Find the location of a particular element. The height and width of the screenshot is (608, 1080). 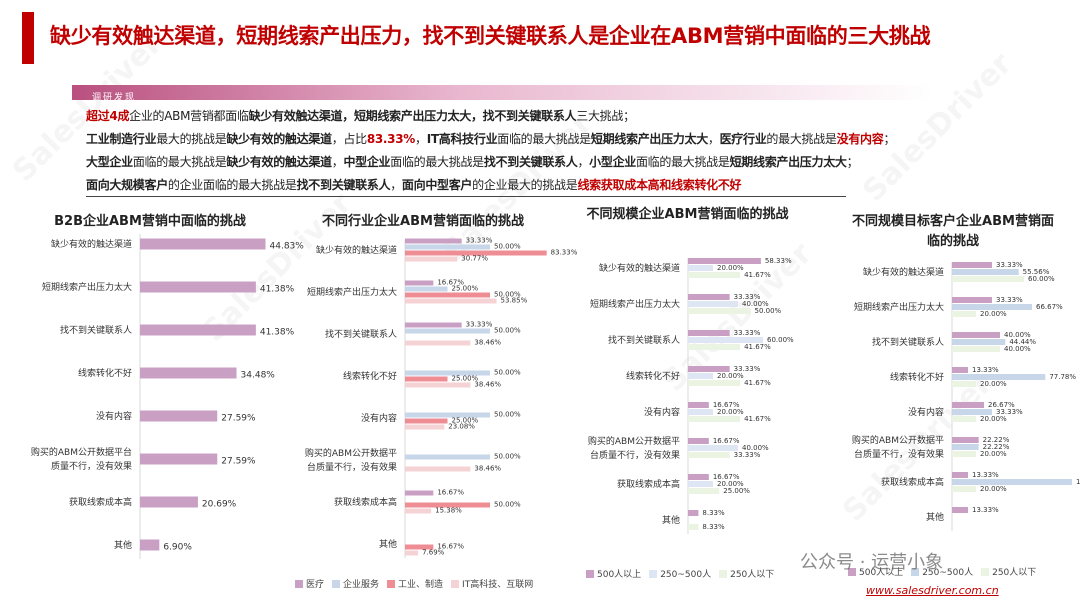

chart-3-value-label: 20.00% is located at coordinates (730, 268).